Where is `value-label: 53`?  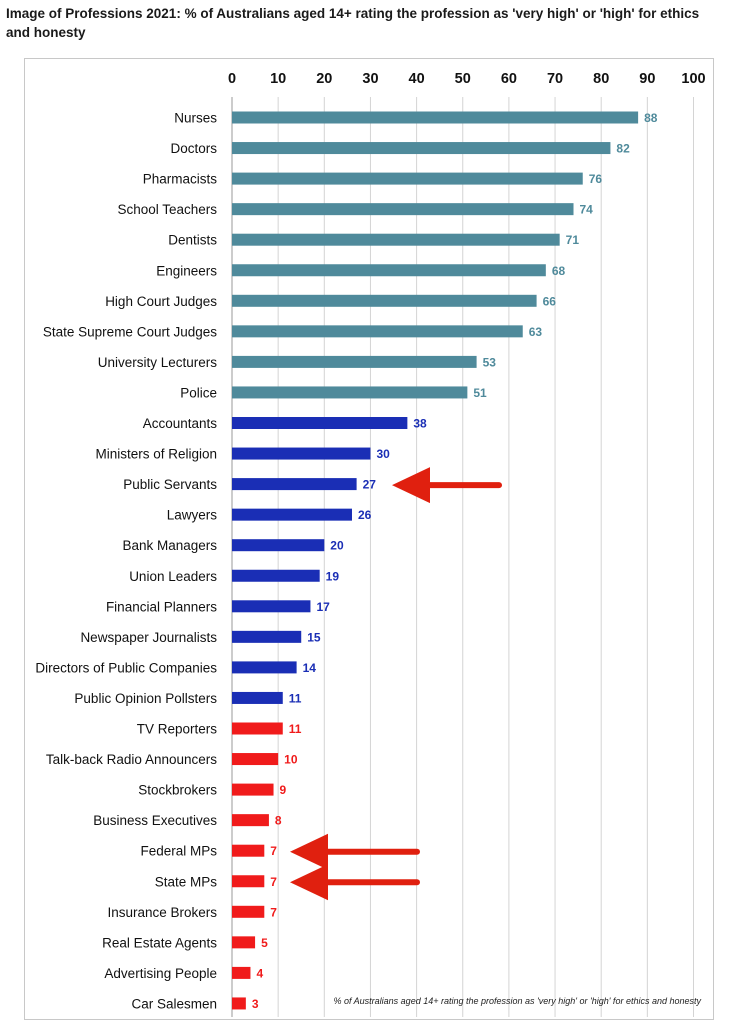
value-label: 53 is located at coordinates (490, 362).